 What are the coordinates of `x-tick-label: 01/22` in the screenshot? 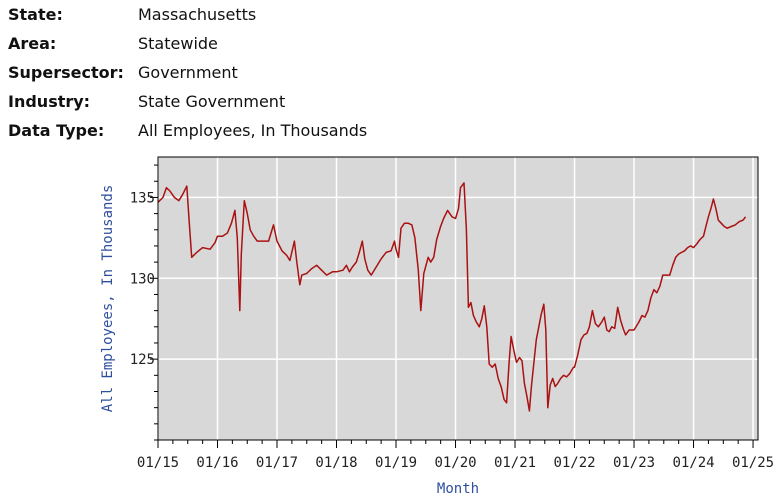 It's located at (574, 463).